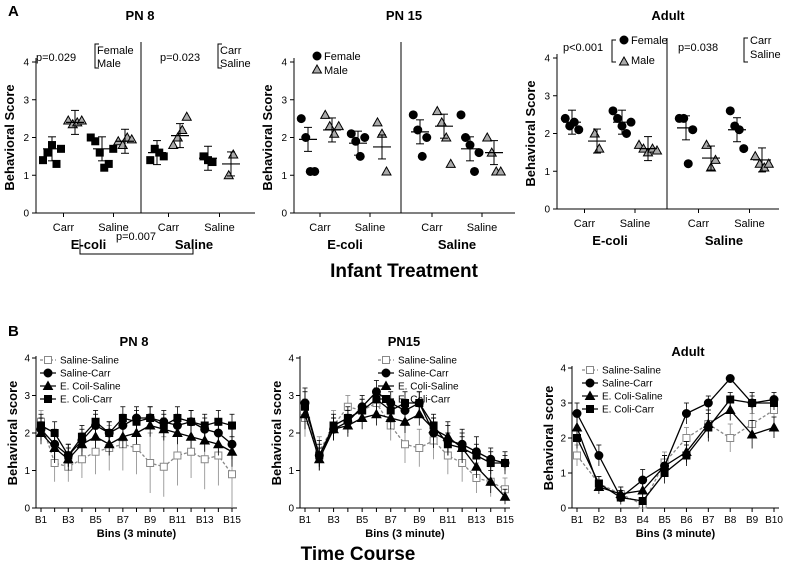  What do you see at coordinates (113, 228) in the screenshot?
I see `pn8-category-label: Saline` at bounding box center [113, 228].